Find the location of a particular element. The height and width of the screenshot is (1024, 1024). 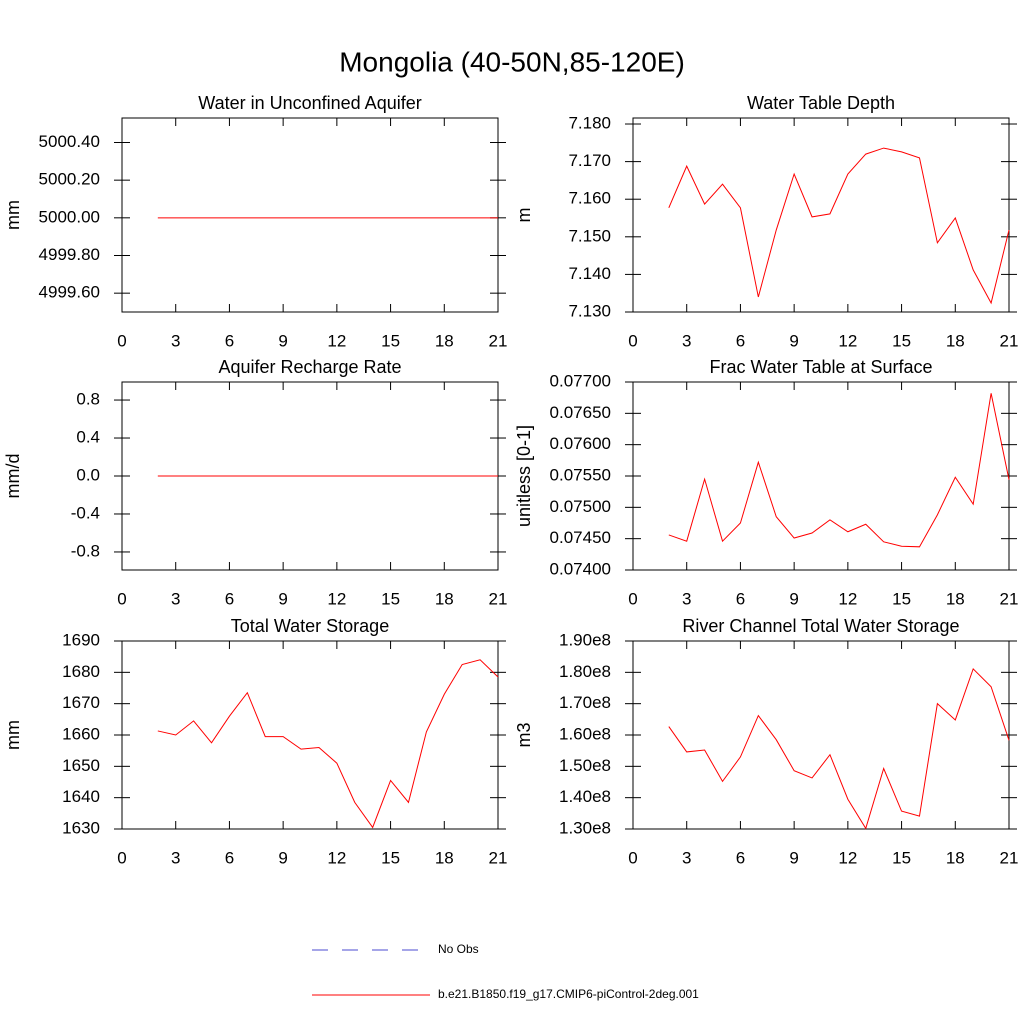

y-tick-label: 7.170 is located at coordinates (589, 160).